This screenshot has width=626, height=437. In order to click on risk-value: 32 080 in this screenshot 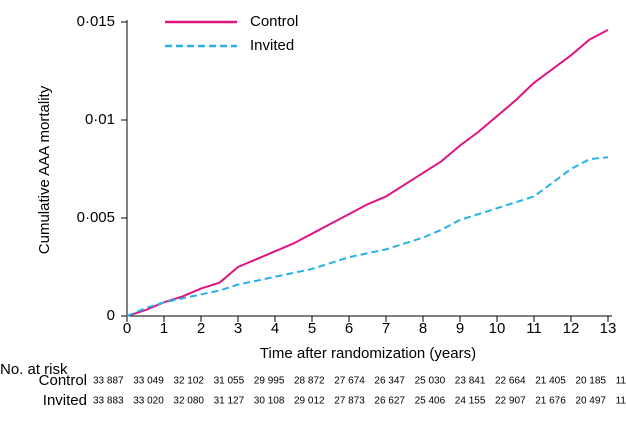, I will do `click(188, 401)`.